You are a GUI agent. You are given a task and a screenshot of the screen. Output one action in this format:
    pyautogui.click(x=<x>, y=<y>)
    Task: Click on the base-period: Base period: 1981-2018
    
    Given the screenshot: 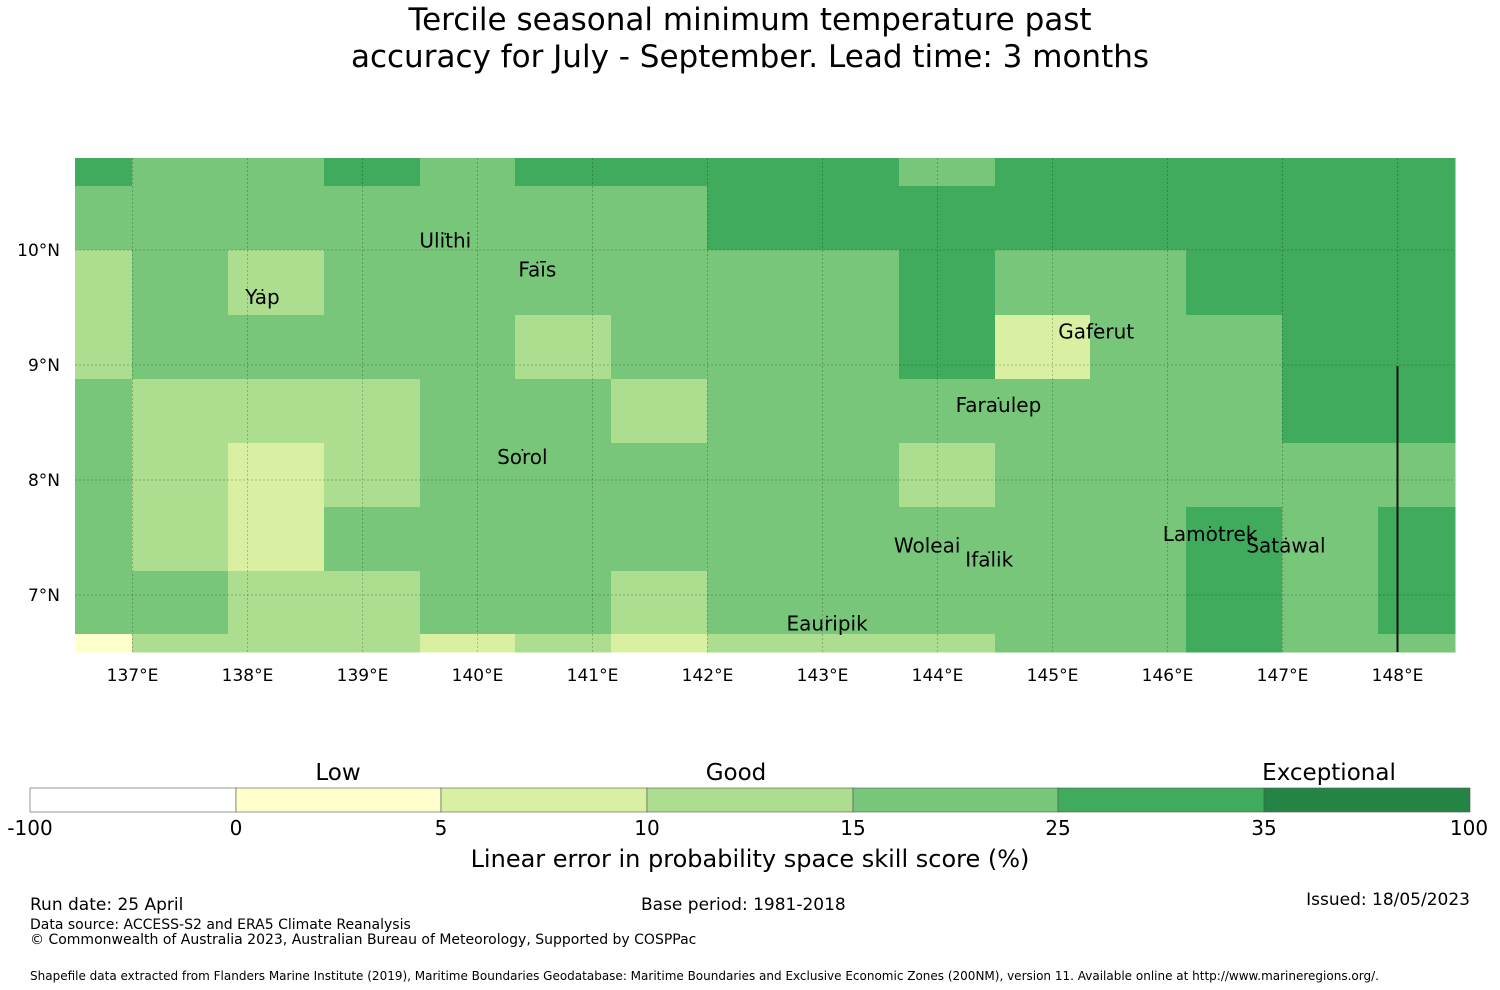 What is the action you would take?
    pyautogui.click(x=743, y=905)
    